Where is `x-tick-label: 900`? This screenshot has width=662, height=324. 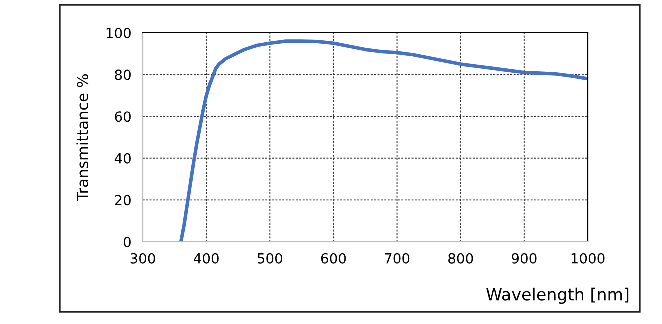
x-tick-label: 900 is located at coordinates (524, 258).